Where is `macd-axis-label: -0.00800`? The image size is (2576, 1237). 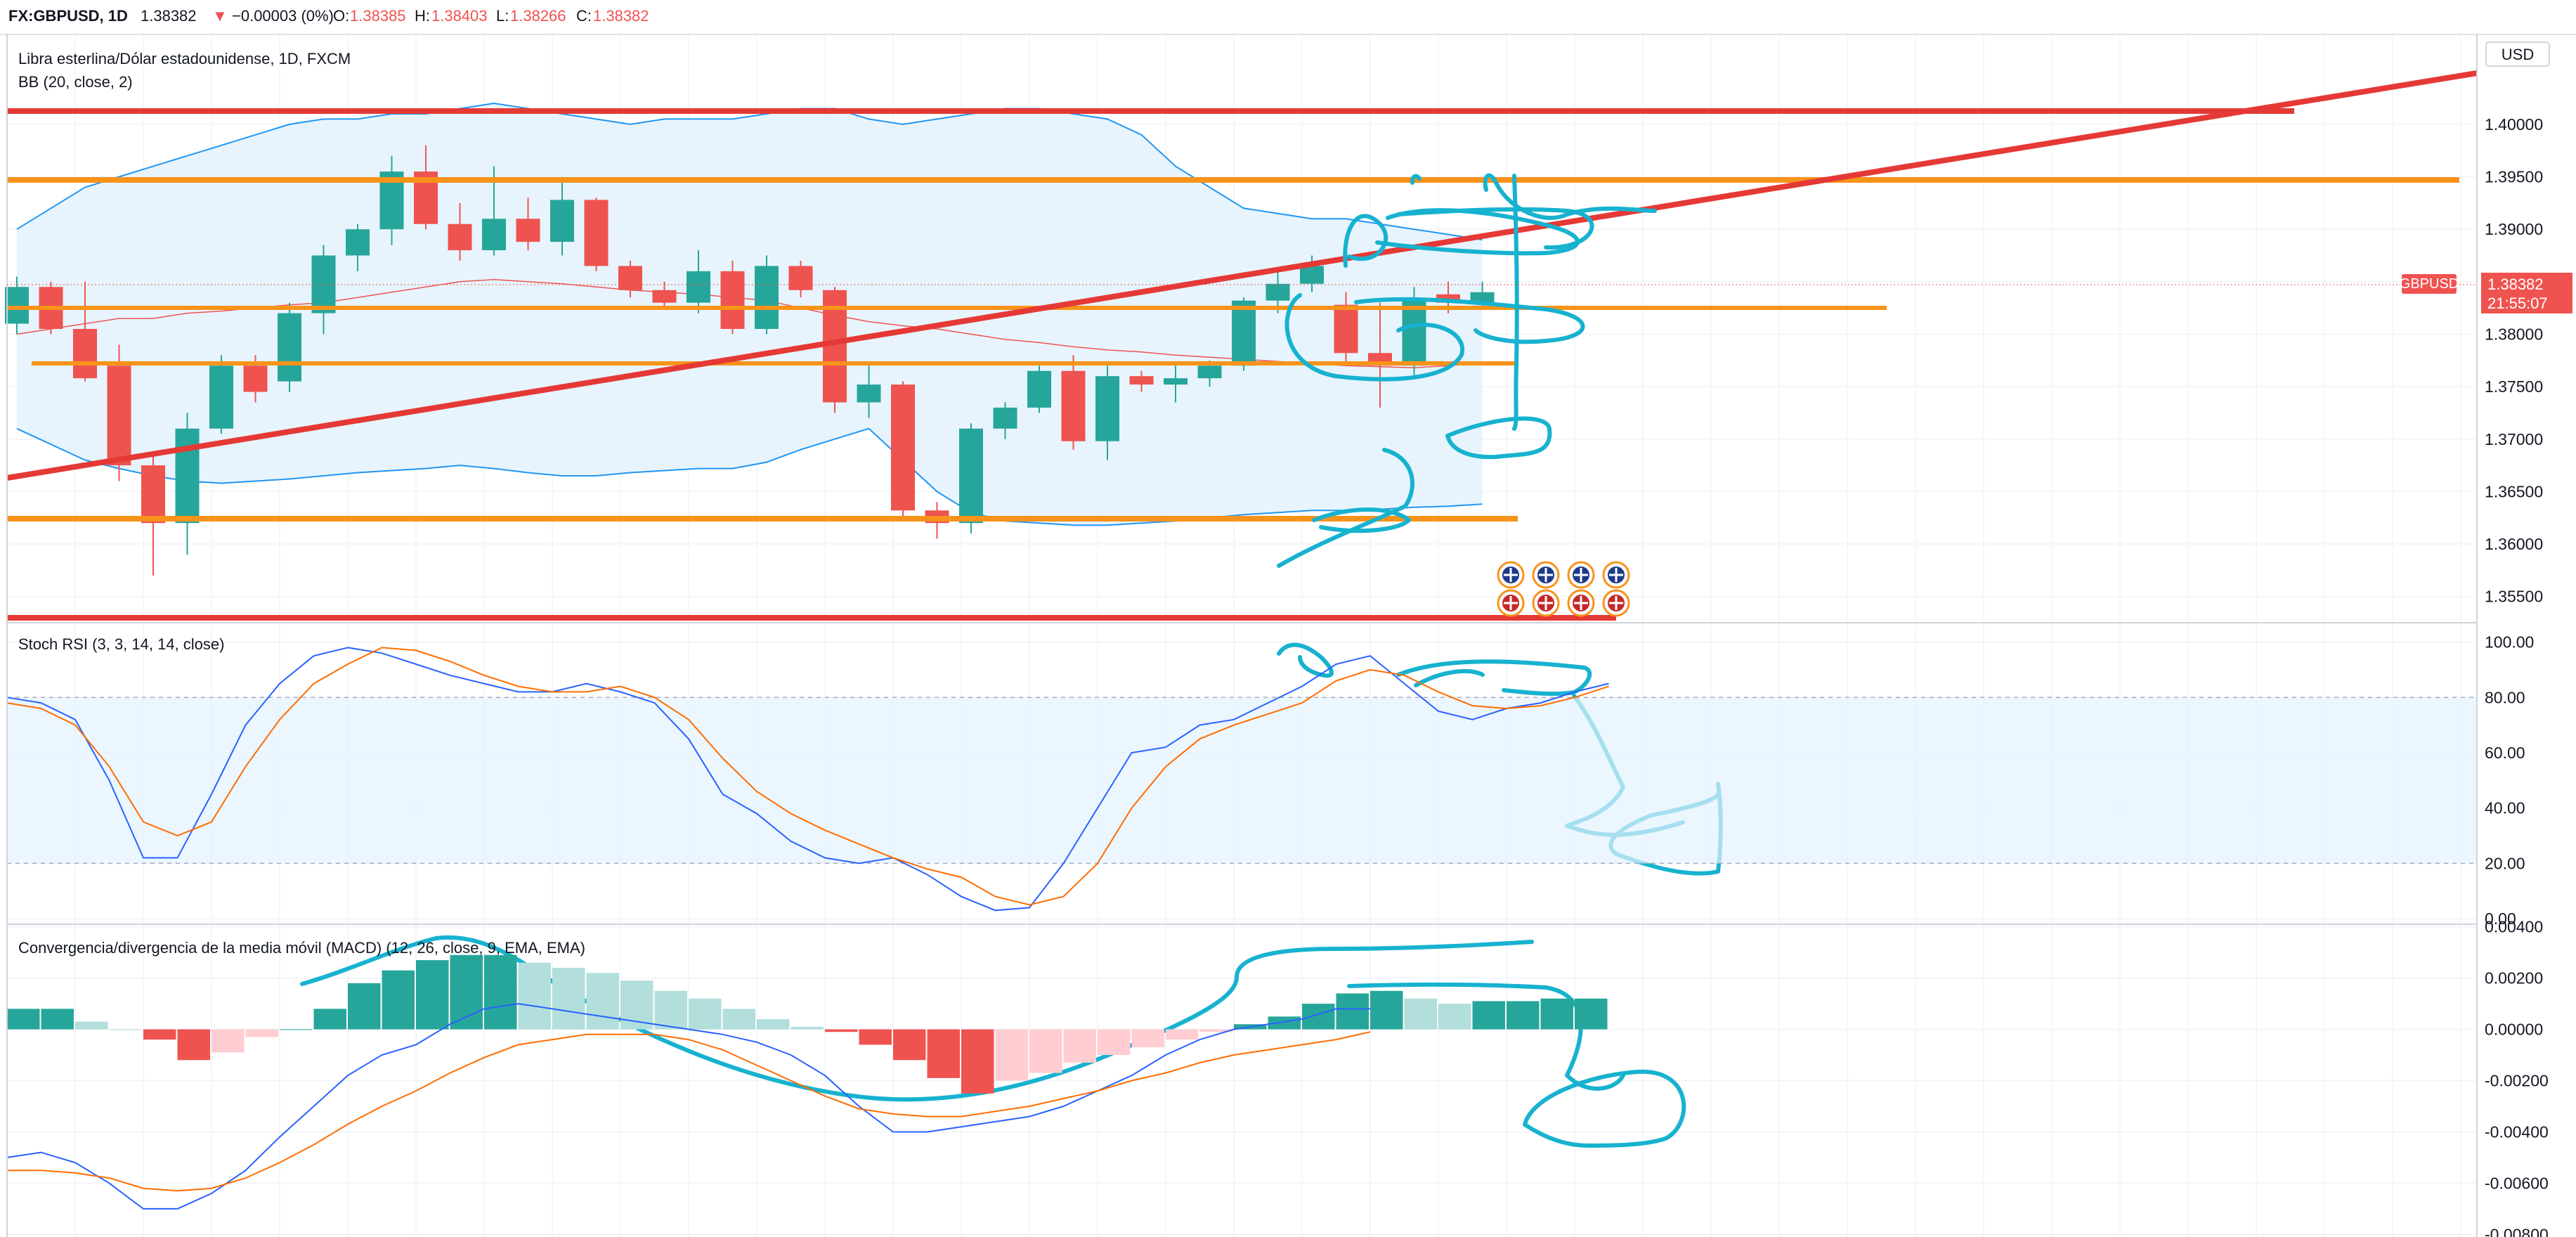
macd-axis-label: -0.00800 is located at coordinates (2517, 1231).